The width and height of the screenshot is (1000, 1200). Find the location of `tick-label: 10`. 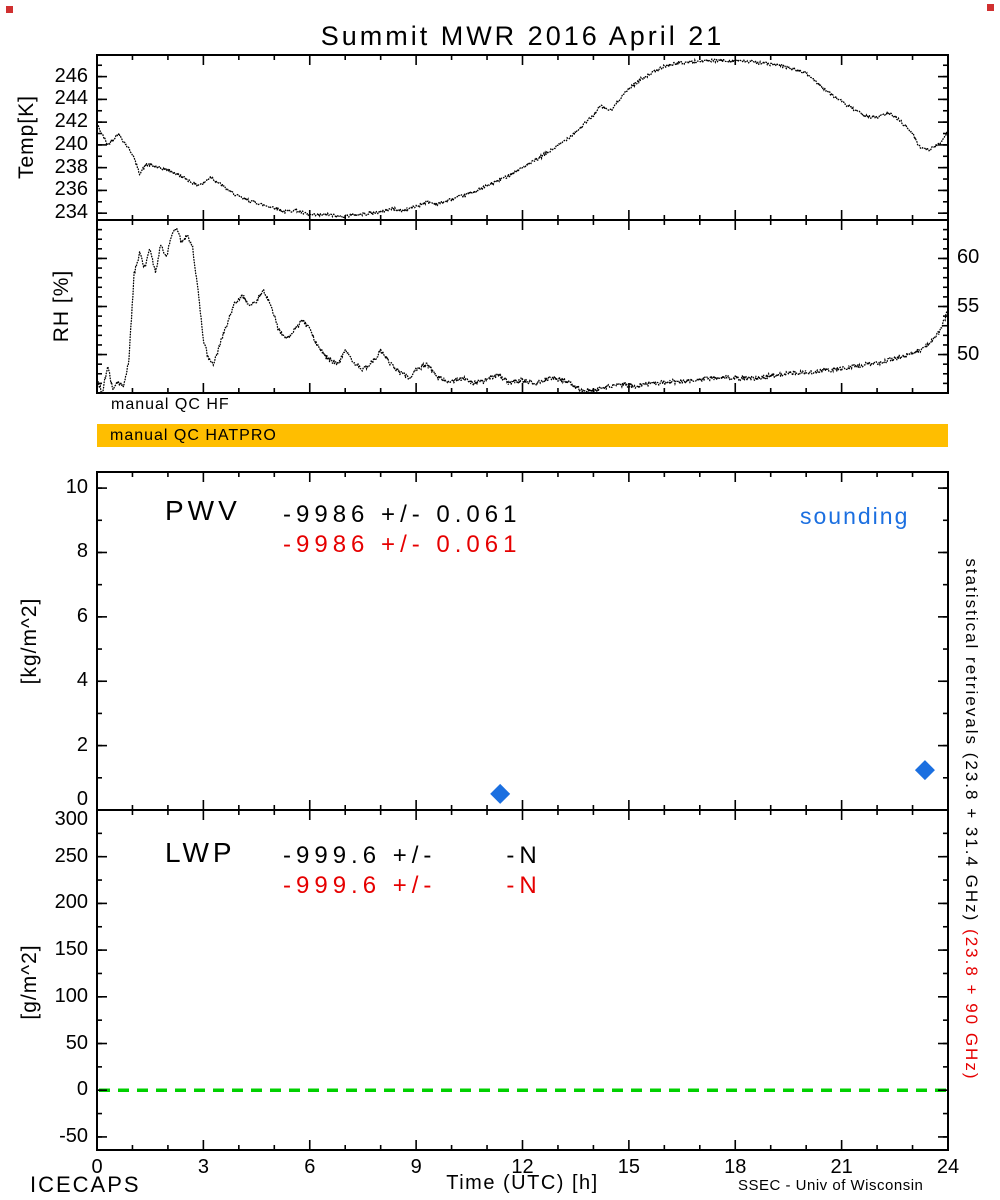

tick-label: 10 is located at coordinates (76, 487).